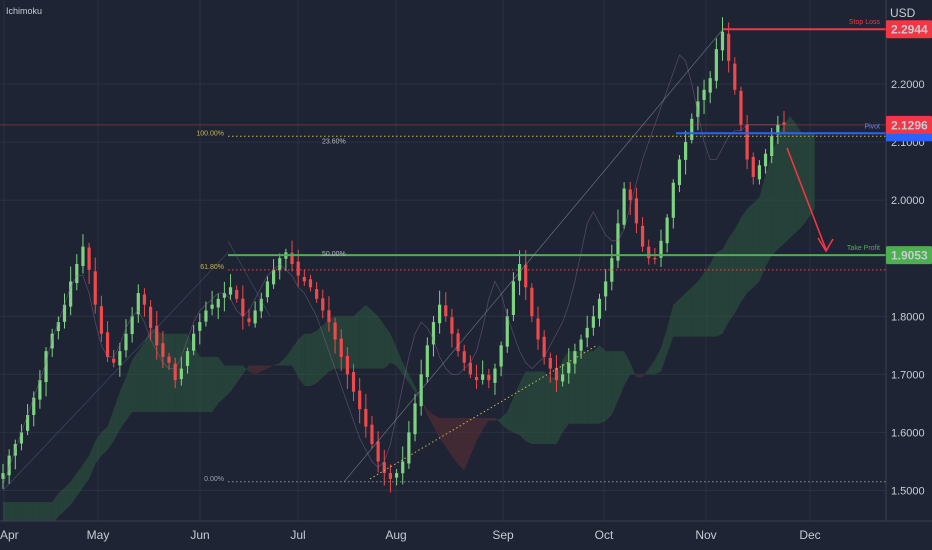 This screenshot has width=932, height=550. What do you see at coordinates (909, 255) in the screenshot?
I see `take-profit-badge: 1.9053` at bounding box center [909, 255].